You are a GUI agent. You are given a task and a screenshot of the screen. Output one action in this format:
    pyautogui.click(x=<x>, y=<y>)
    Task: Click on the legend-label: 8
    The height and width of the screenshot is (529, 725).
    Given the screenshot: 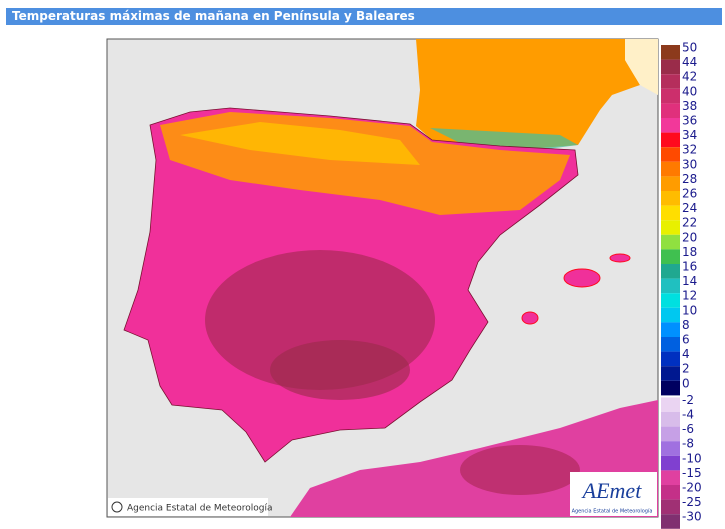 What is the action you would take?
    pyautogui.click(x=686, y=325)
    